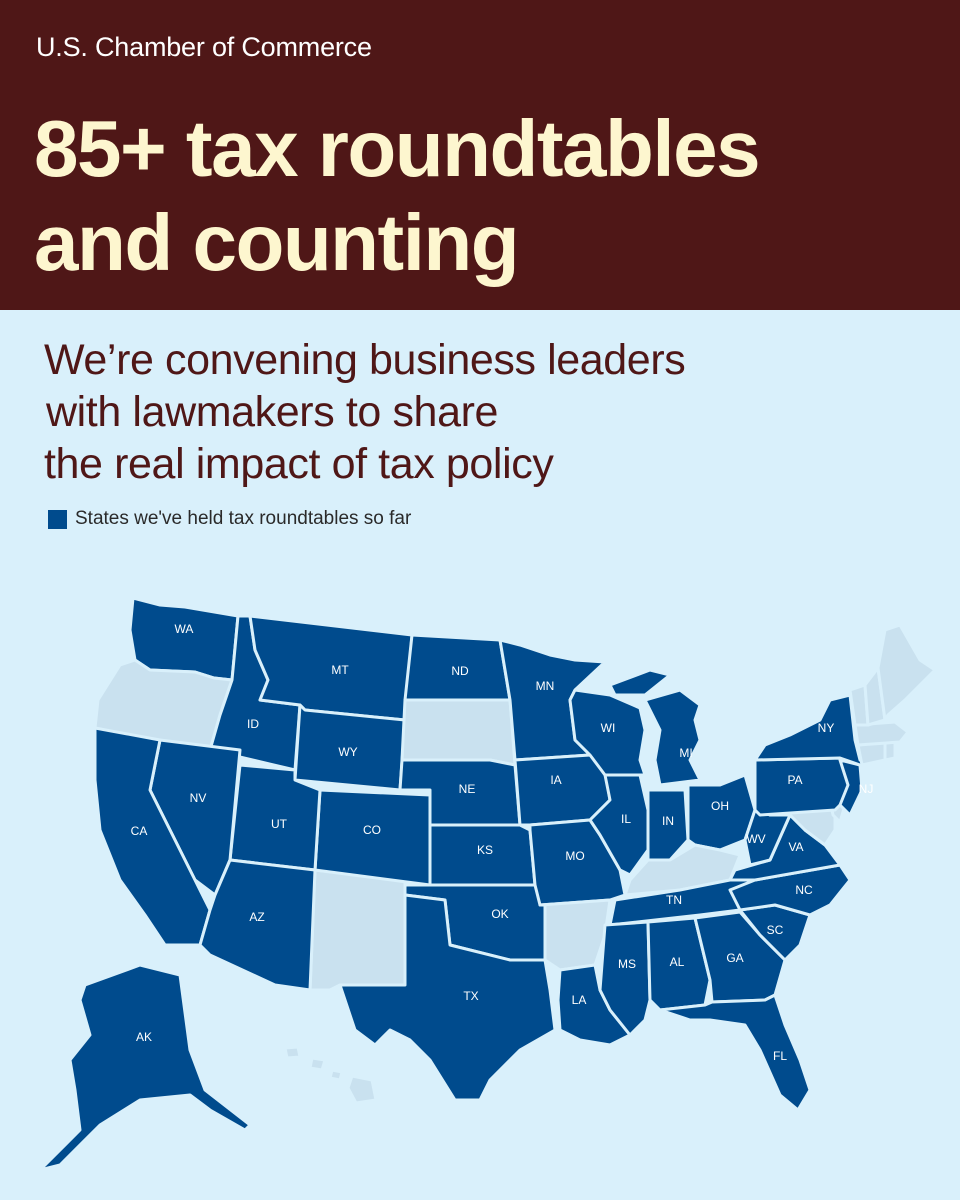  Describe the element at coordinates (470, 996) in the screenshot. I see `state-label-tx: TX` at that location.